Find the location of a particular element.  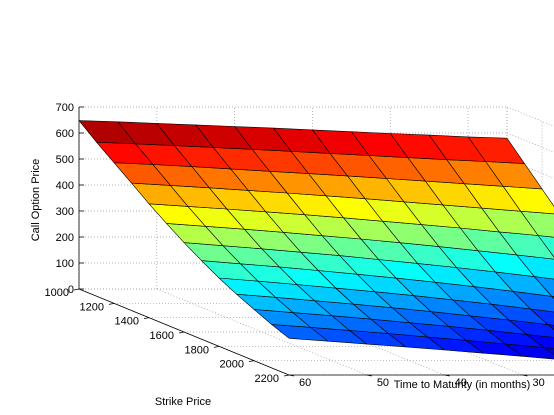

surface-patch is located at coordinates (107, 132).